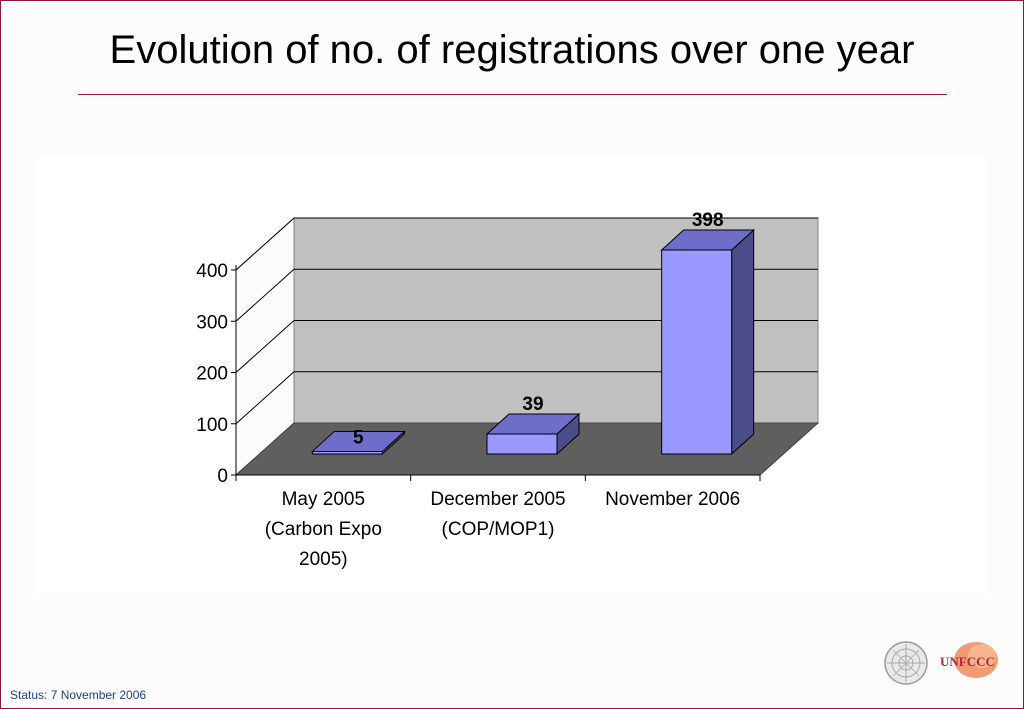 The width and height of the screenshot is (1024, 709). Describe the element at coordinates (512, 94) in the screenshot. I see `title-divider` at that location.